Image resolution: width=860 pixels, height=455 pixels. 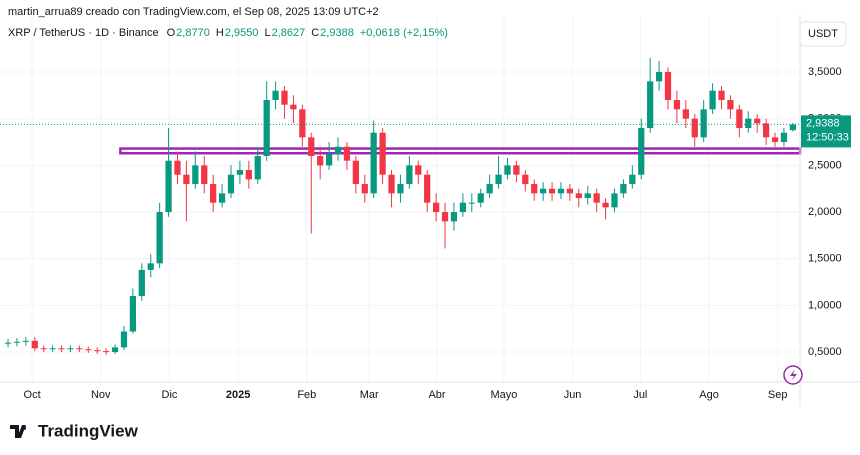 What do you see at coordinates (793, 375) in the screenshot?
I see `event-icon-bolt` at bounding box center [793, 375].